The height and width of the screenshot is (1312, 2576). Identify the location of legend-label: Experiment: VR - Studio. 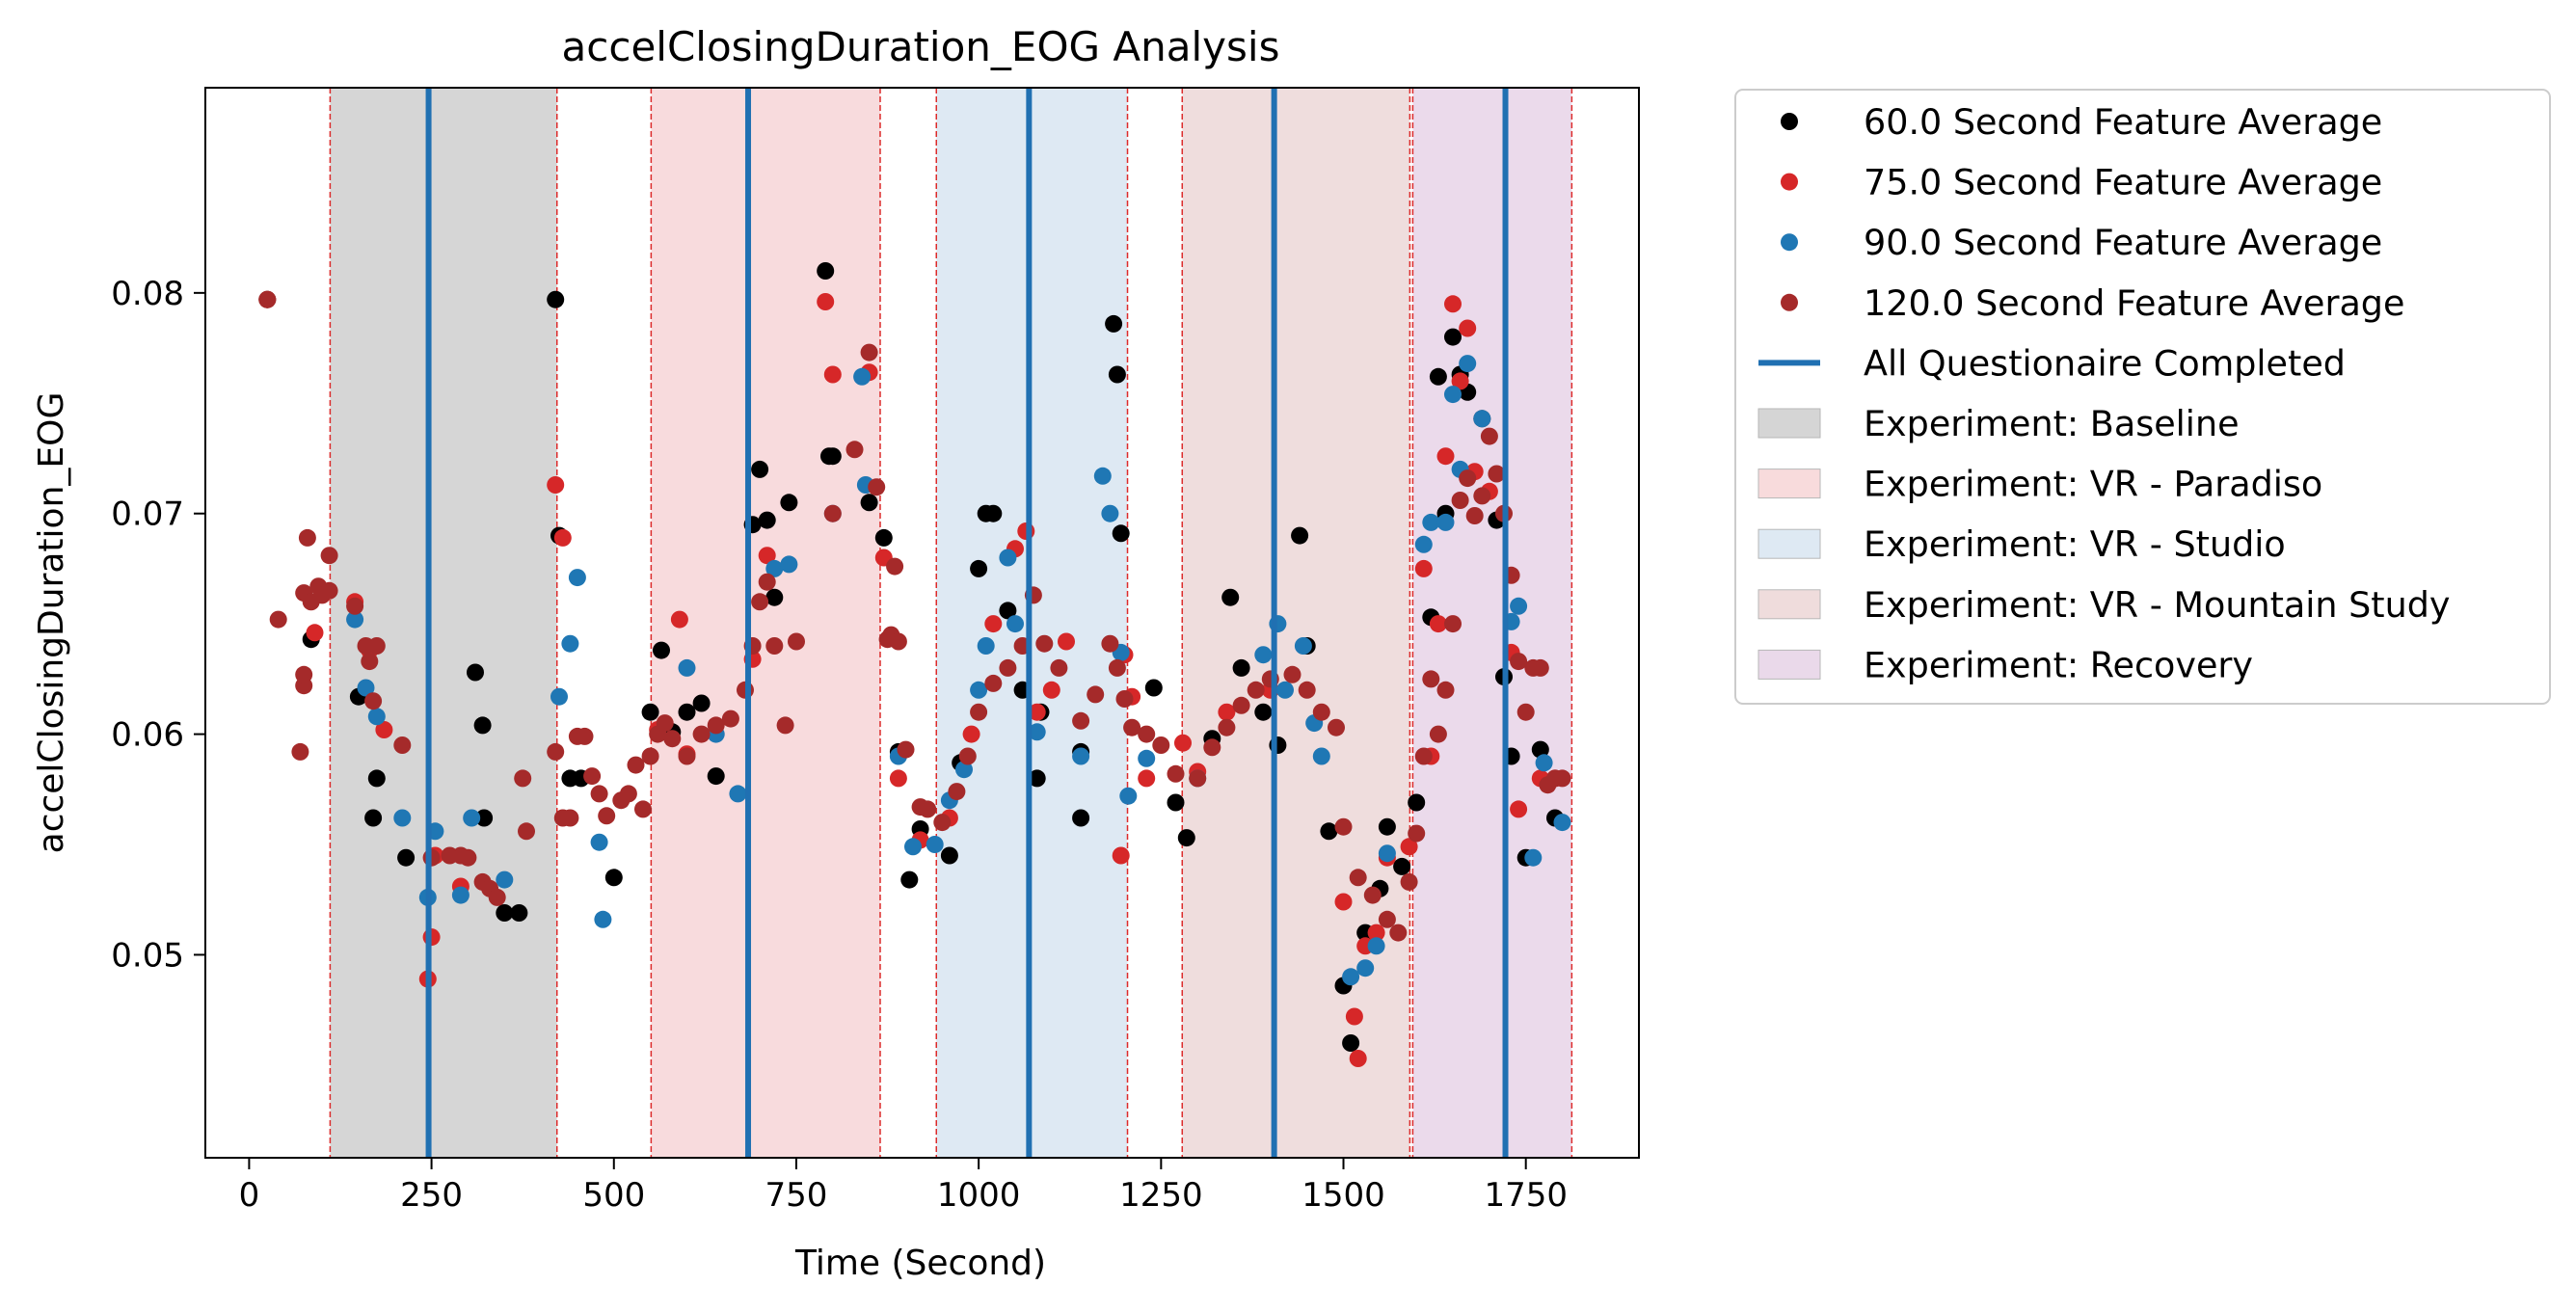
(2075, 544).